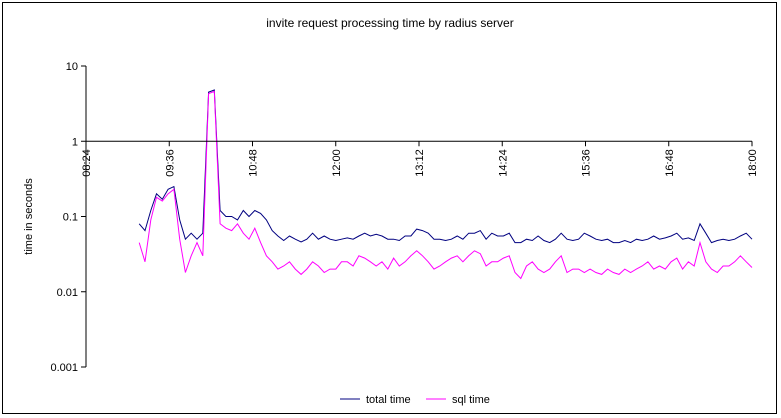  Describe the element at coordinates (388, 400) in the screenshot. I see `legend-label-total-time: total time` at that location.